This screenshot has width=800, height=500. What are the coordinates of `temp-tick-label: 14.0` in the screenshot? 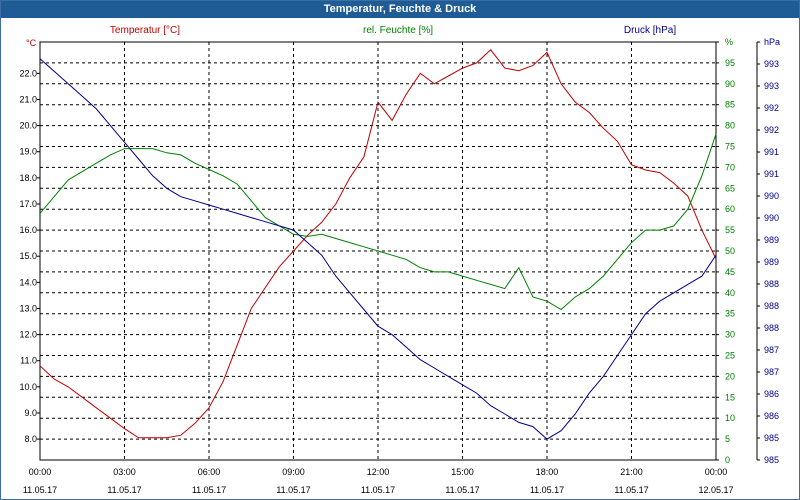 It's located at (28, 282).